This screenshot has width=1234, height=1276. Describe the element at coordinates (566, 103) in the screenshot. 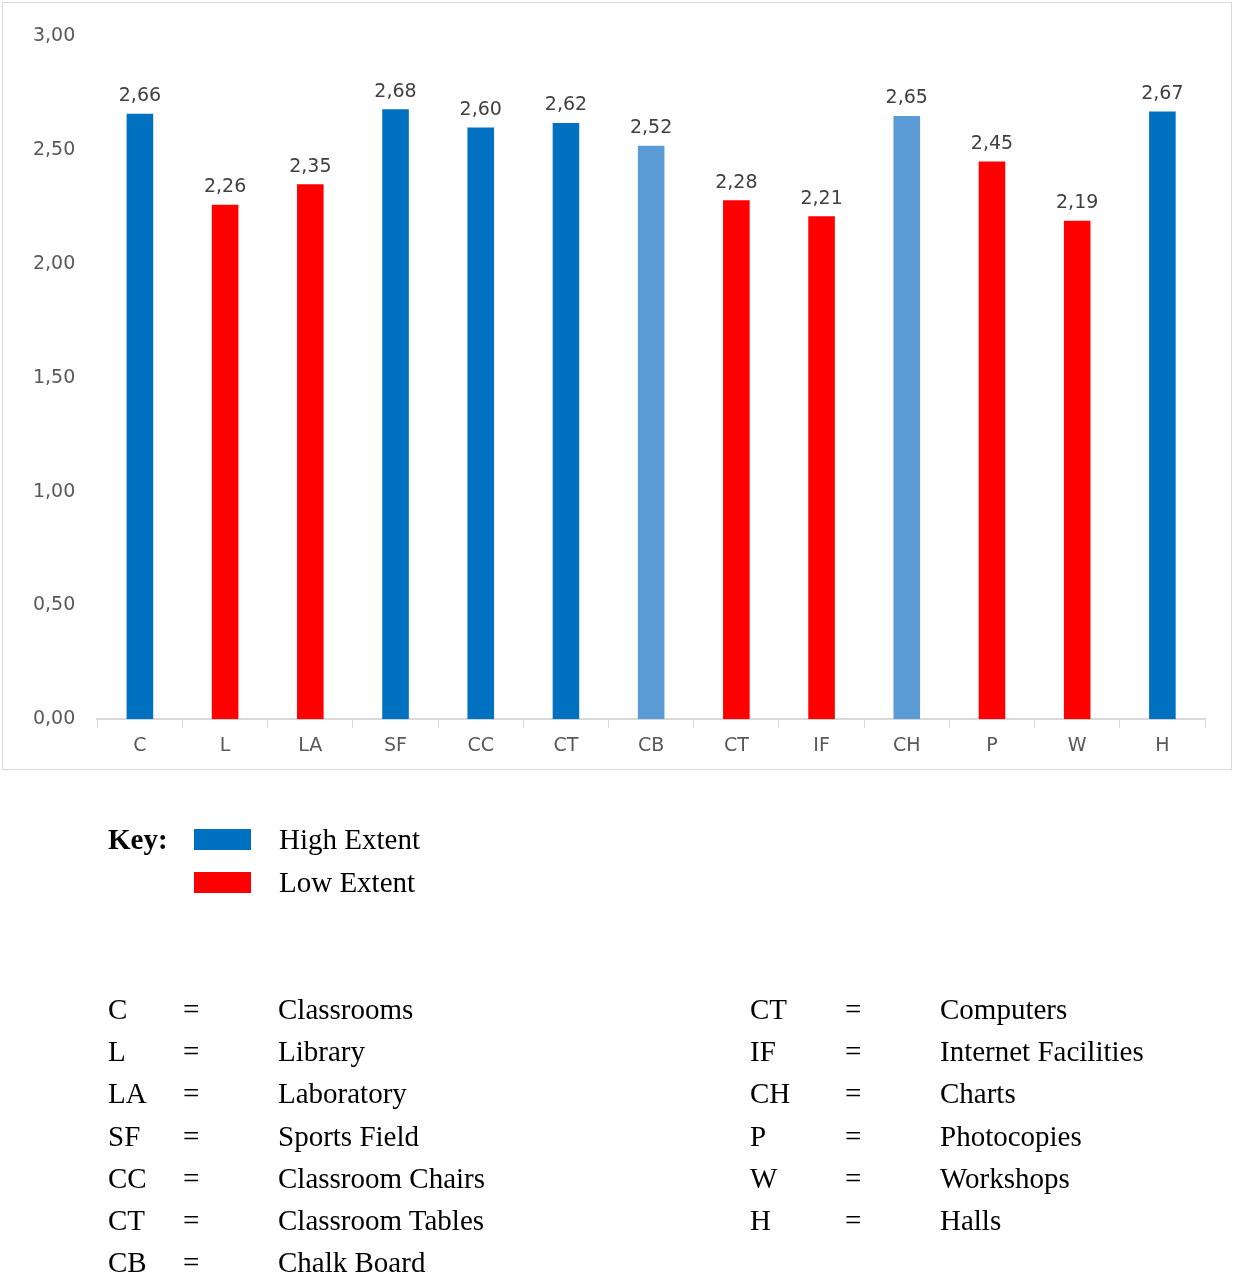

I see `data-label: 2,62` at that location.